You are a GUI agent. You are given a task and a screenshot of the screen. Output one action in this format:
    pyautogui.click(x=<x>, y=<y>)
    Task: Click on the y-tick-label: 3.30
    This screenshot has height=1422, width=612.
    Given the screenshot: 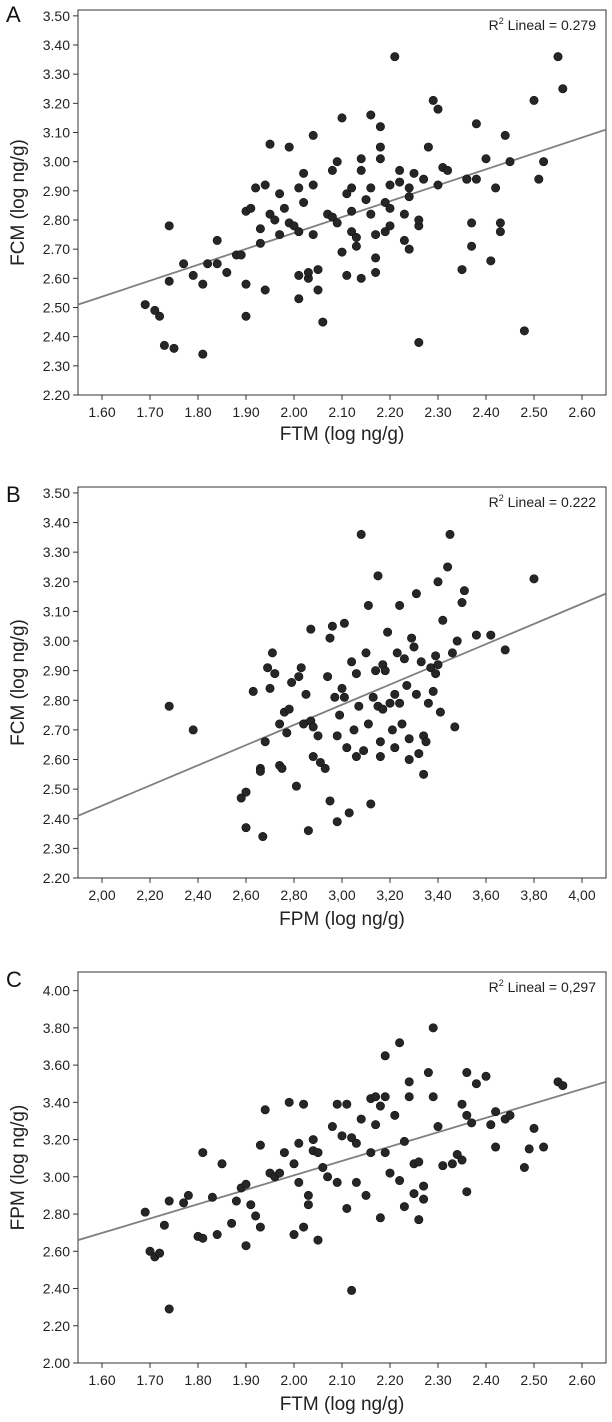 What is the action you would take?
    pyautogui.click(x=56, y=74)
    